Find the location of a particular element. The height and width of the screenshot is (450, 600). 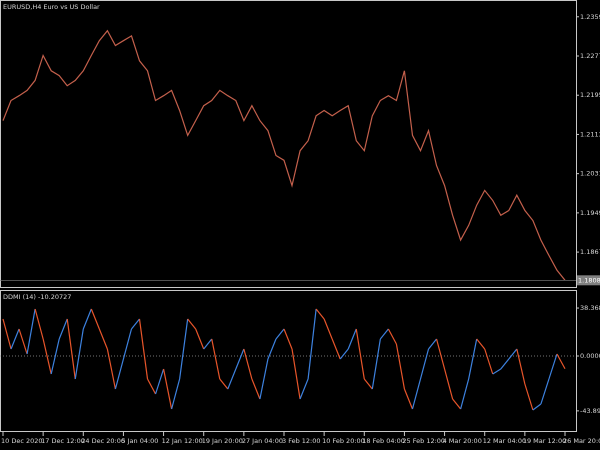

y-tick-label: 1.20310 is located at coordinates (590, 174).